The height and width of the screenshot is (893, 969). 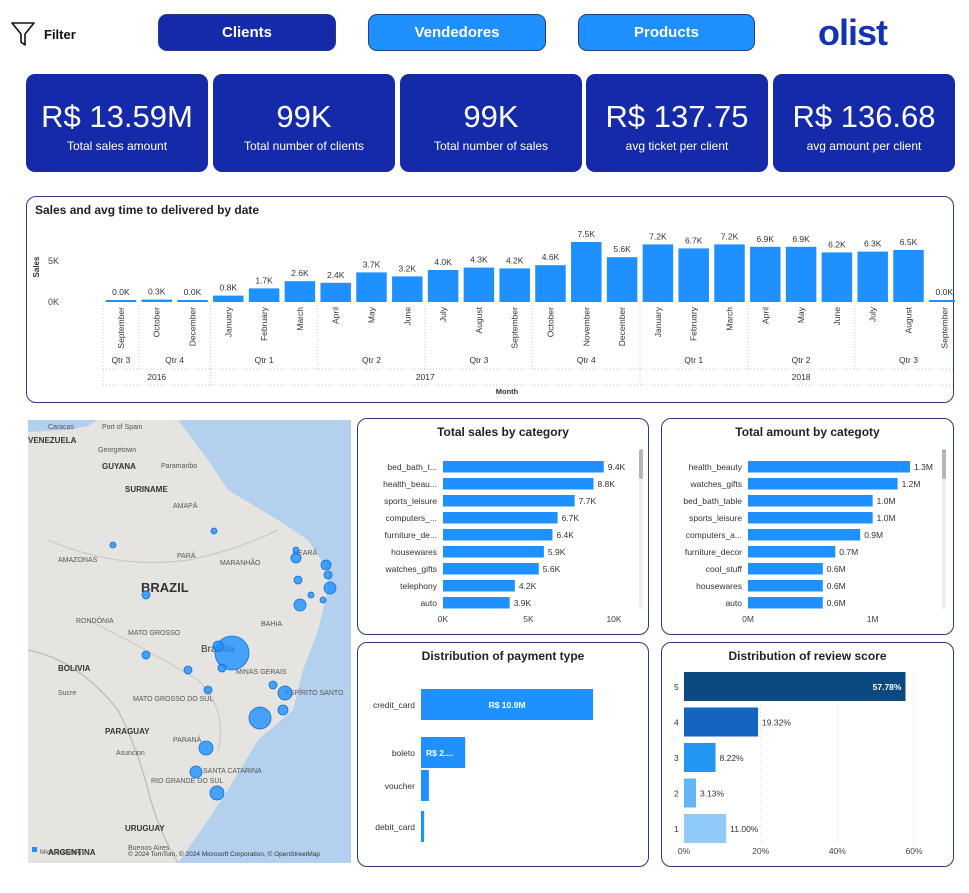 What do you see at coordinates (523, 603) in the screenshot?
I see `category-value-label: 3.9K` at bounding box center [523, 603].